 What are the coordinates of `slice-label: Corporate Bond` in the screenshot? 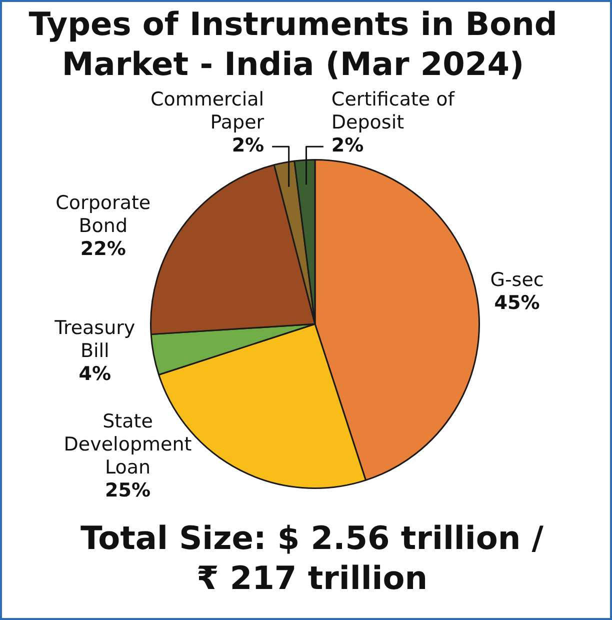 It's located at (103, 215).